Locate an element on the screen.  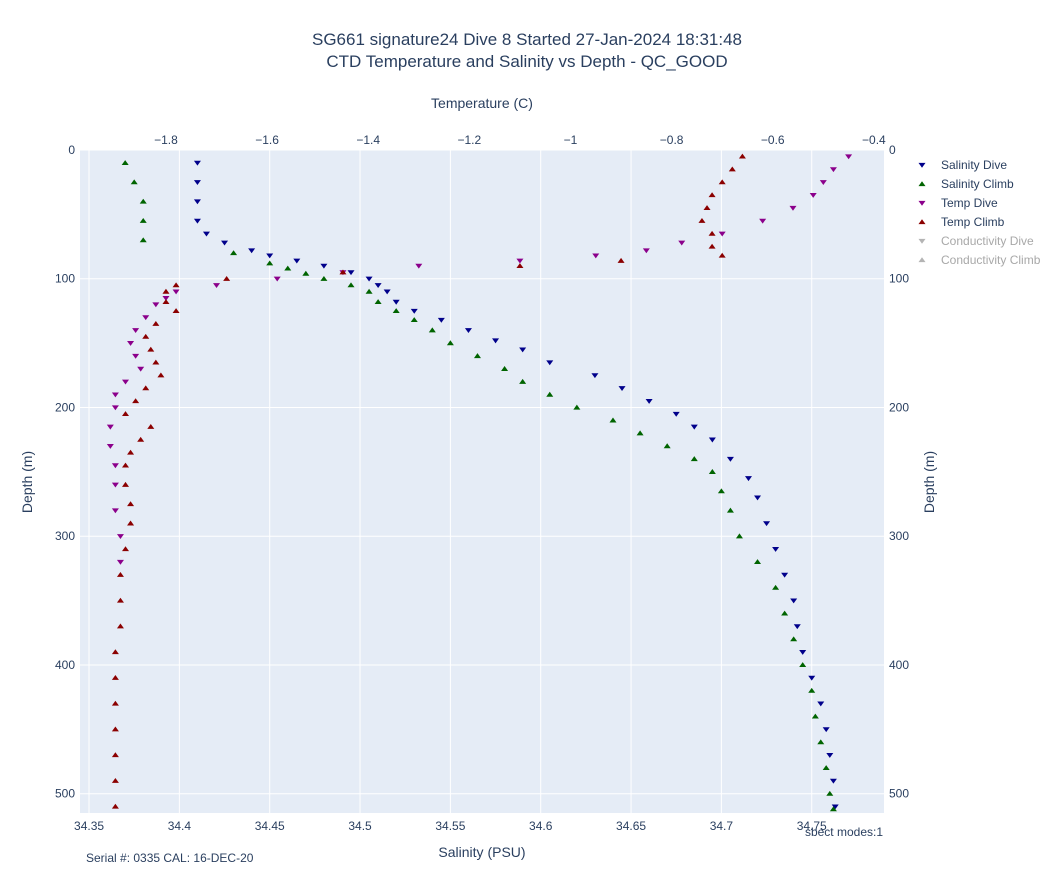
serial-cal-annotation: Serial #: 0335 CAL: 16-DEC-20 is located at coordinates (170, 858).